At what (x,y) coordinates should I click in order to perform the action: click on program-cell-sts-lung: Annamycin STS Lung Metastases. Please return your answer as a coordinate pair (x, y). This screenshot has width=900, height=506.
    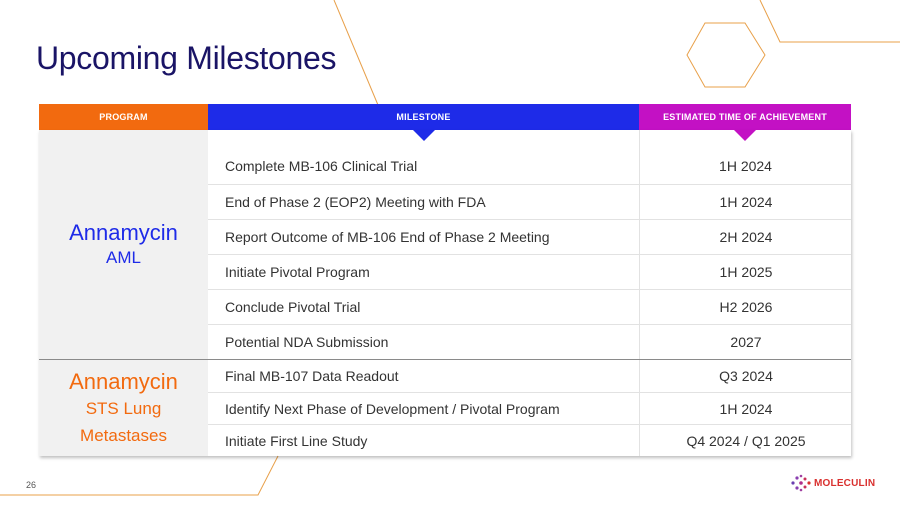
    Looking at the image, I should click on (123, 408).